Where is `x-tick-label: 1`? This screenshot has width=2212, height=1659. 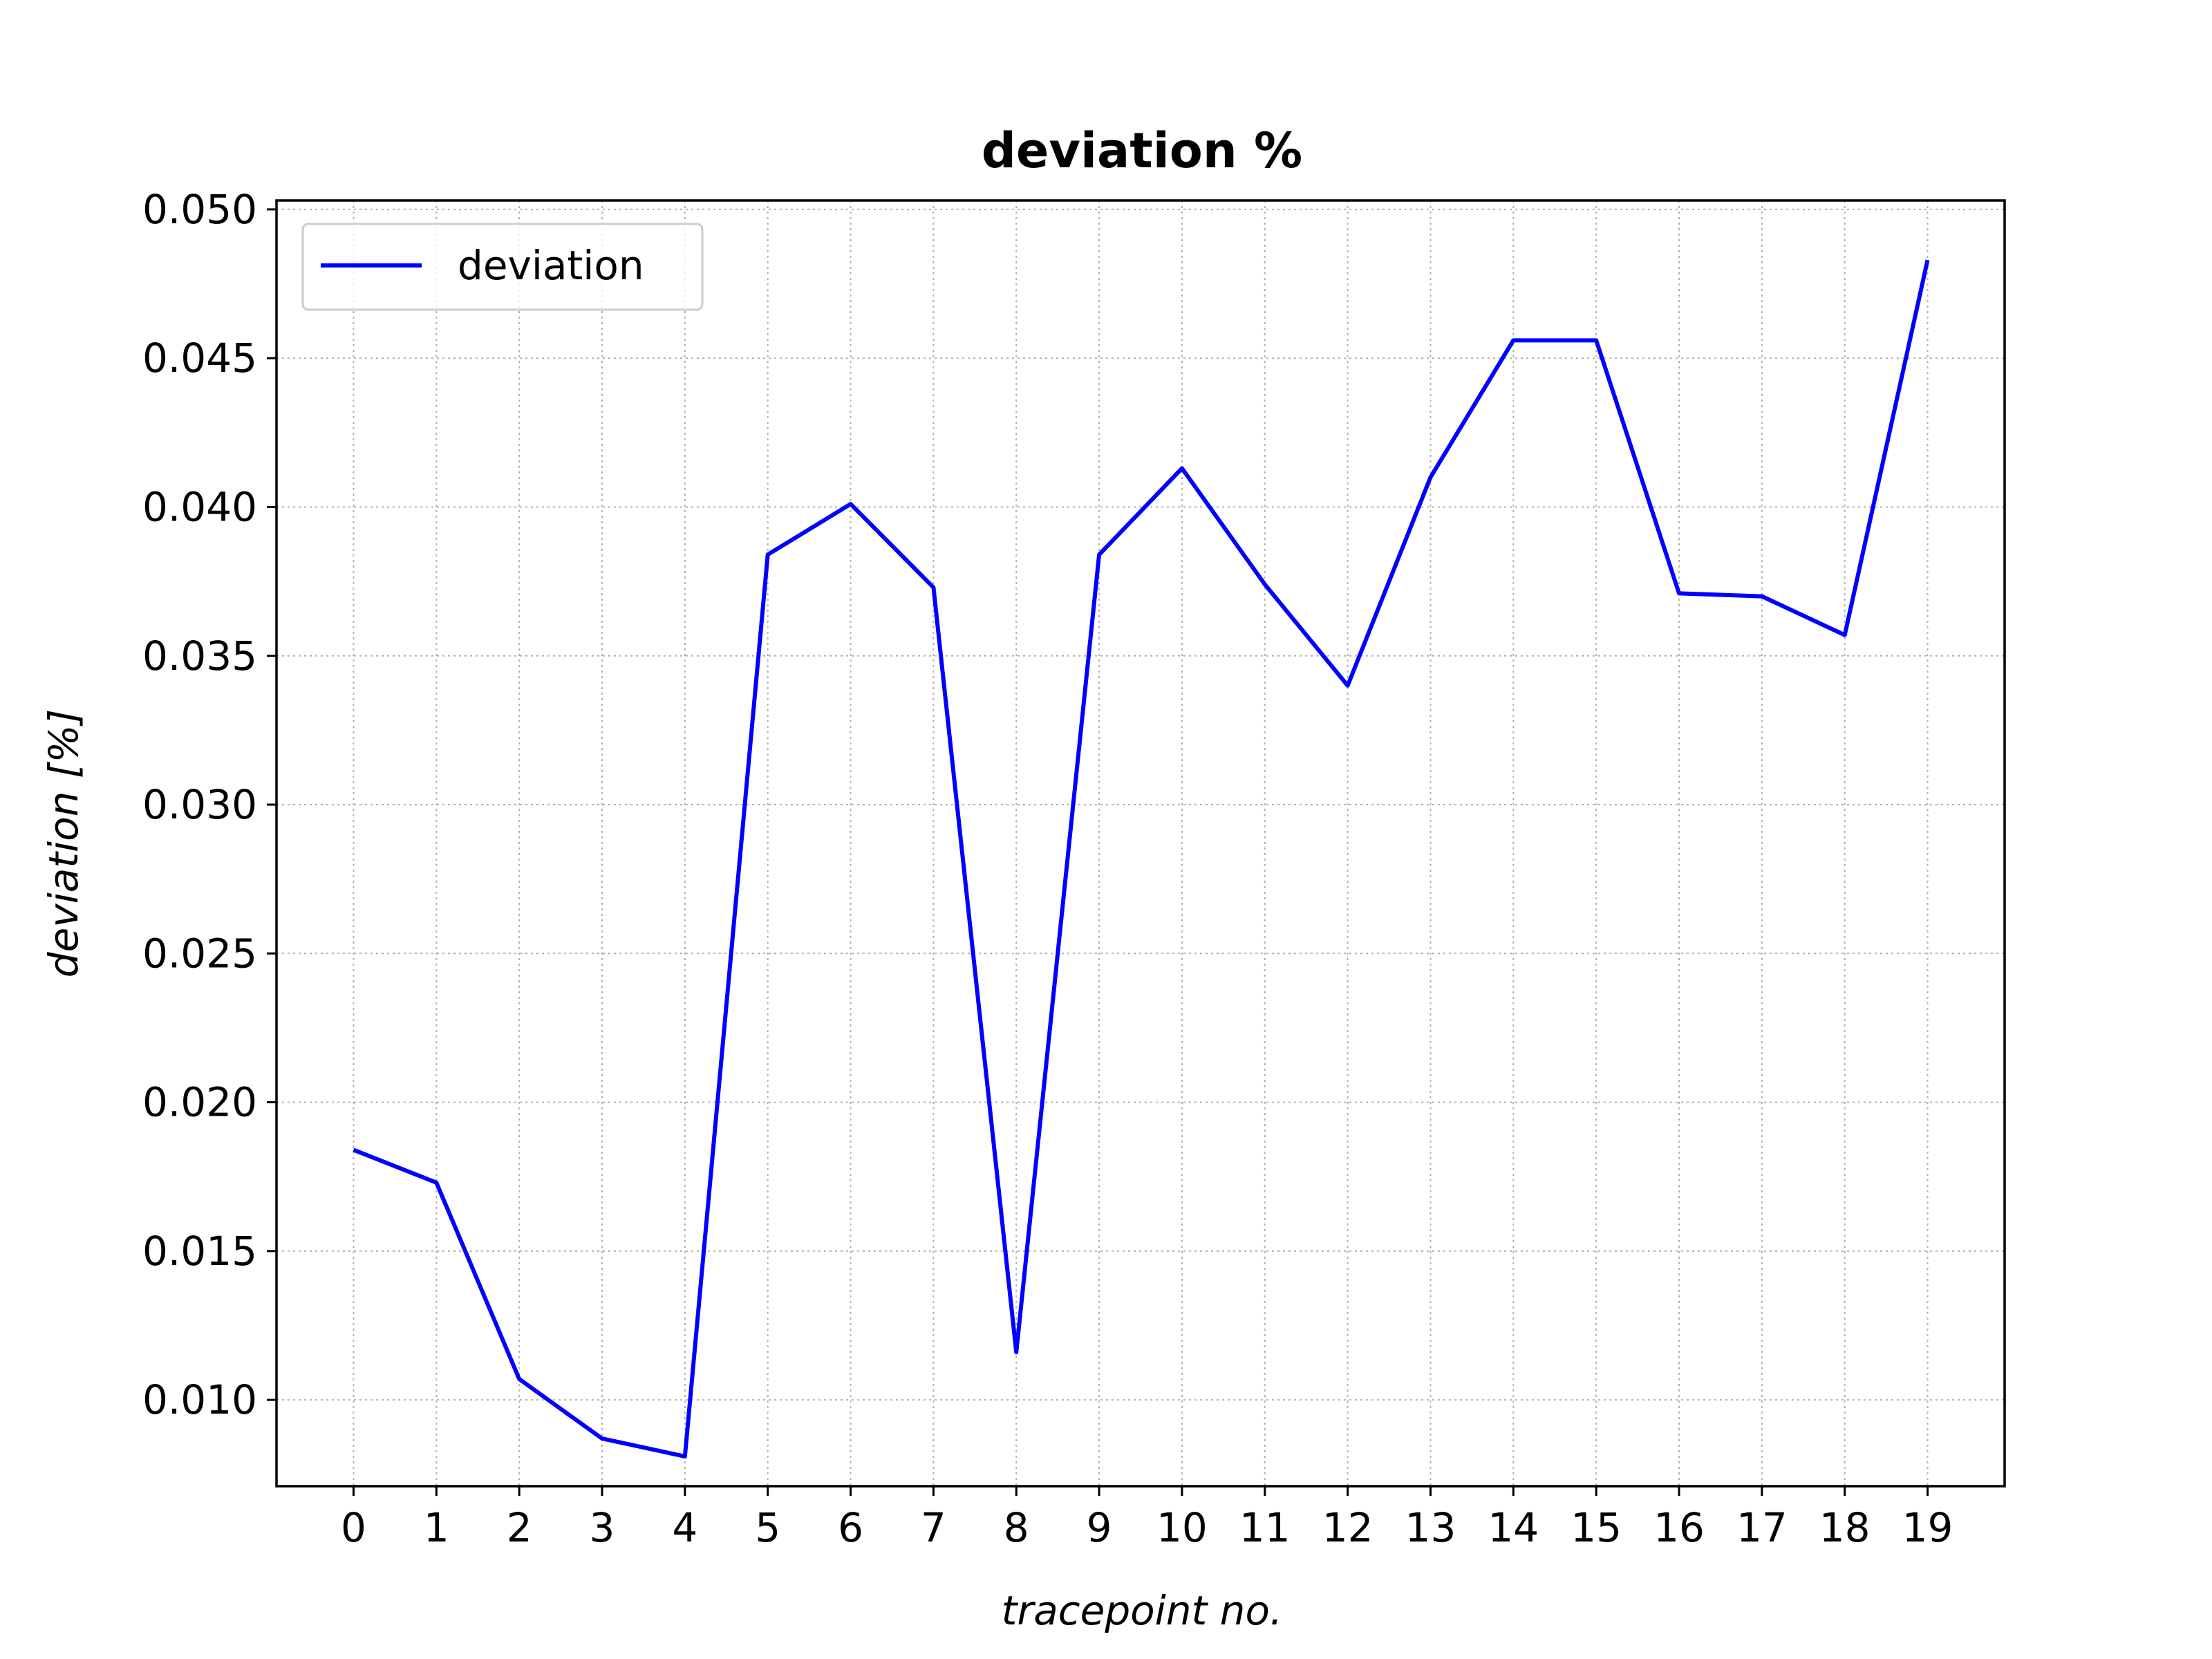
x-tick-label: 1 is located at coordinates (436, 1527).